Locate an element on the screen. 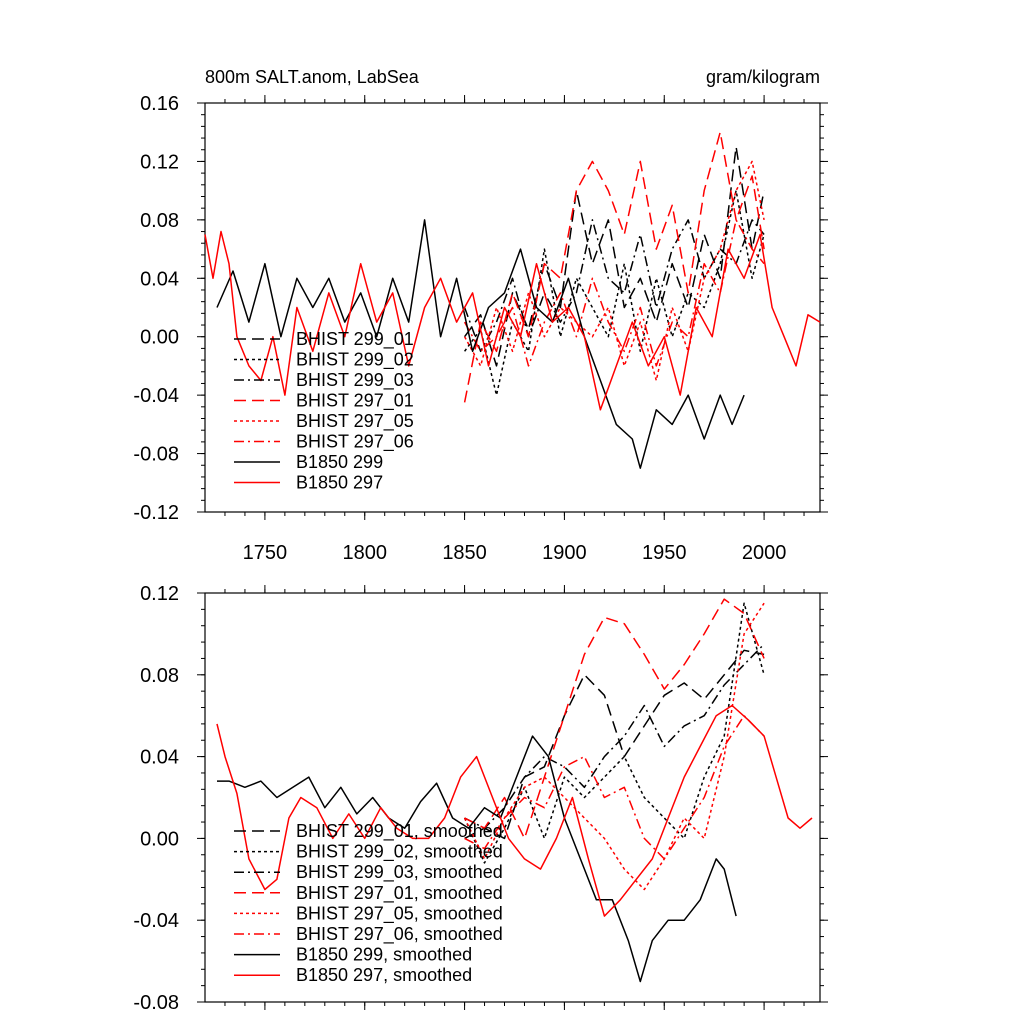 The height and width of the screenshot is (1024, 1024). bottom-y-tick-labels: -0.08 -0.04 0.00 0.04 0.08 0.12 is located at coordinates (156, 798).